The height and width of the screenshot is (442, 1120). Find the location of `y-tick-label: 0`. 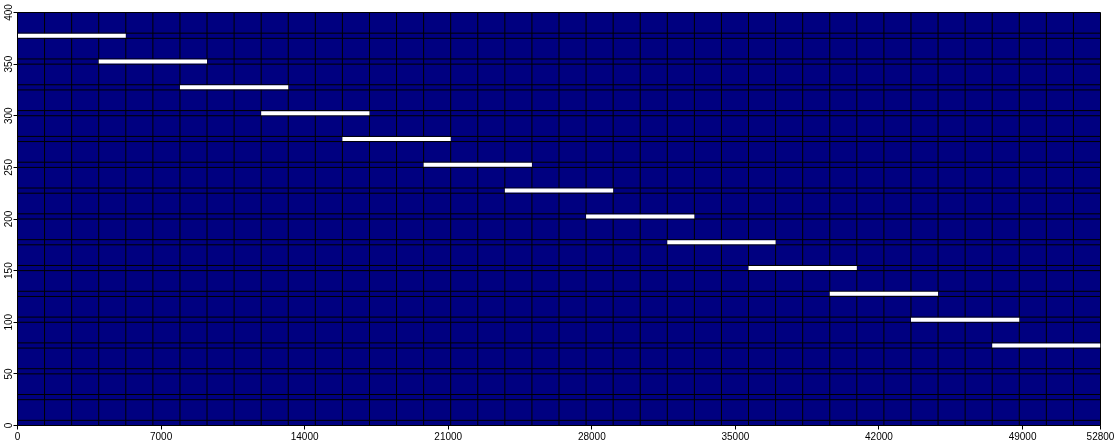

y-tick-label: 0 is located at coordinates (8, 425).